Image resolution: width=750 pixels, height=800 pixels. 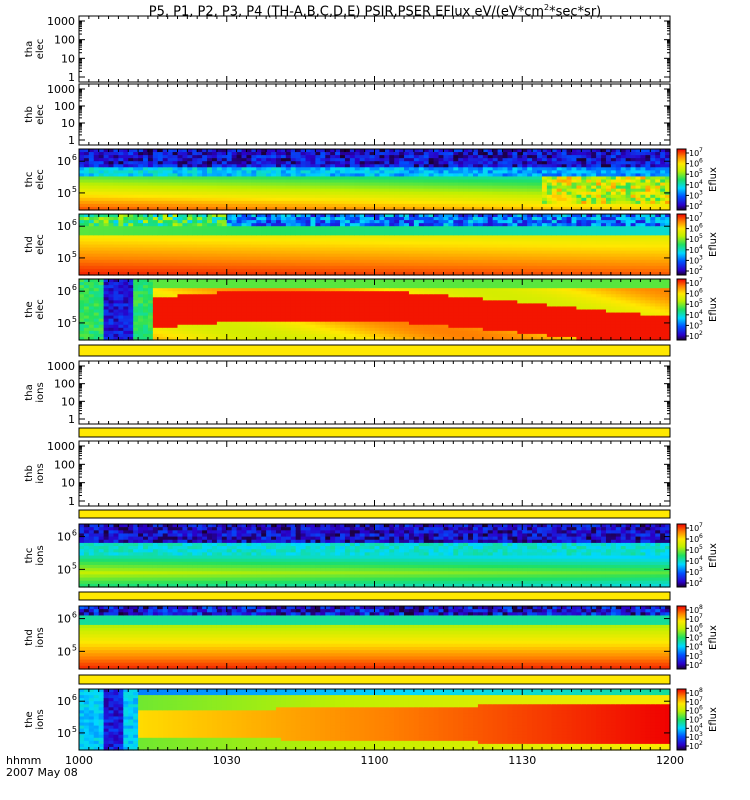 I want to click on colorbar-tick-exponent: 2, so click(x=701, y=203).